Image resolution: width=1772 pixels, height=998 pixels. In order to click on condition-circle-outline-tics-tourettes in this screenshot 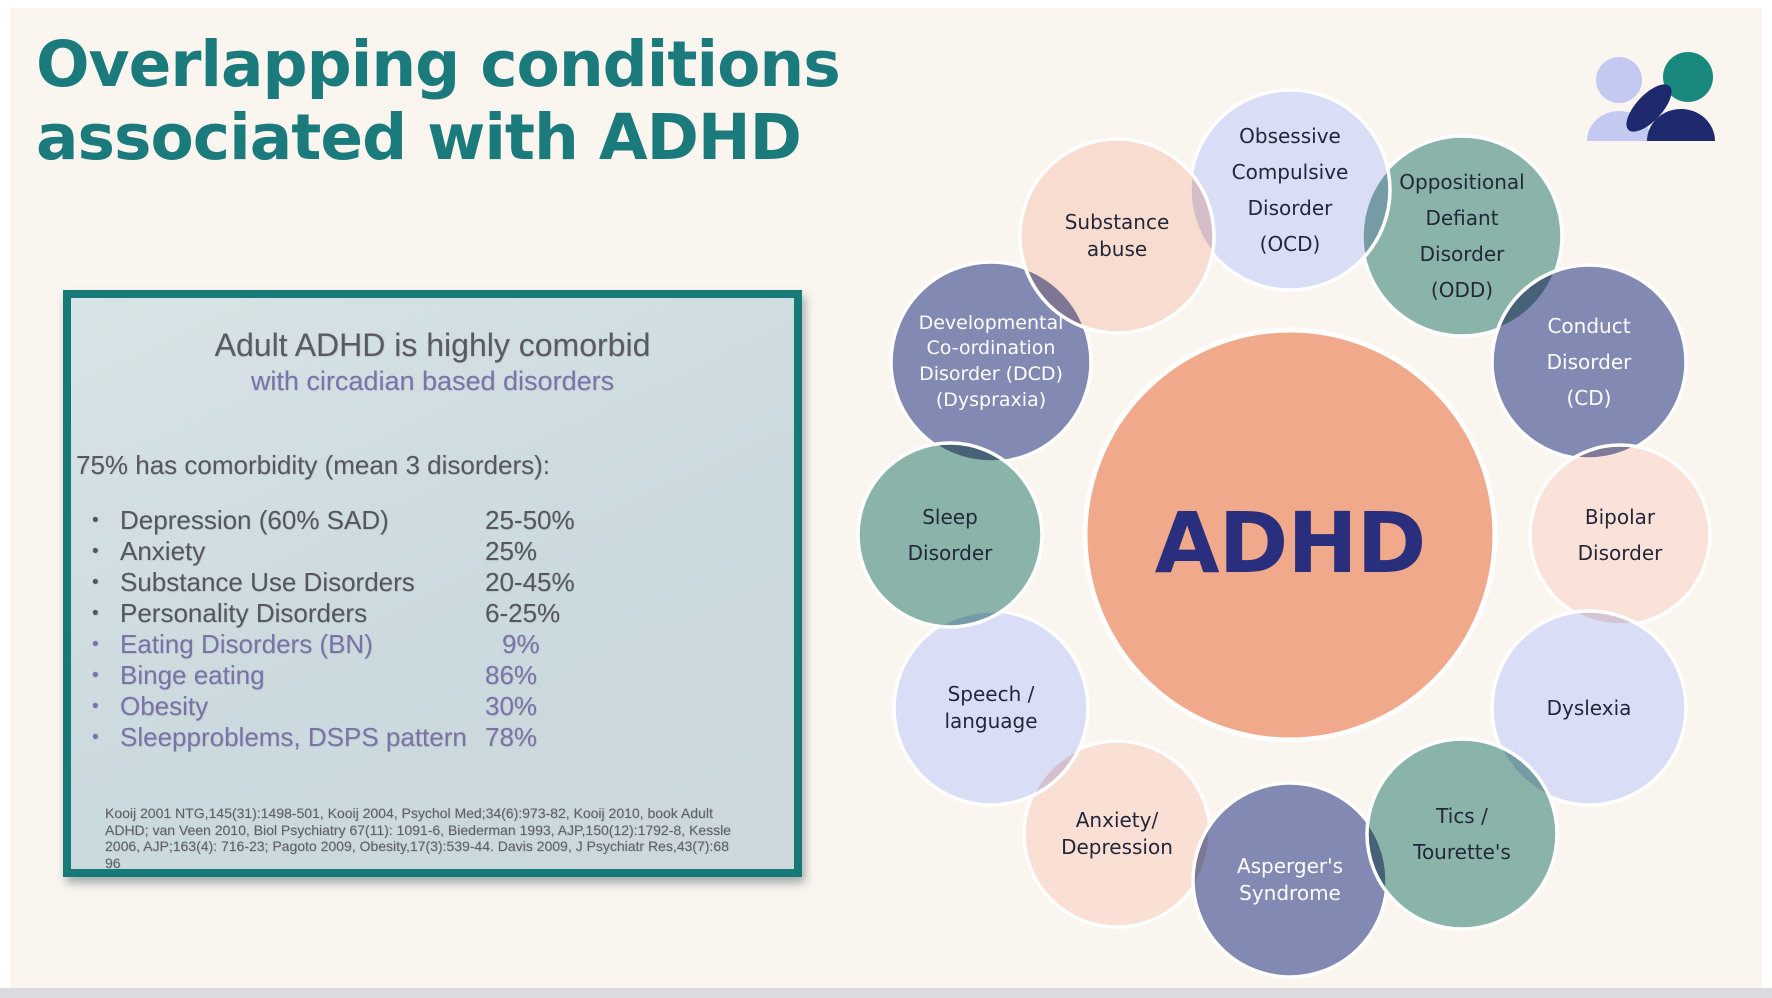, I will do `click(1462, 834)`.